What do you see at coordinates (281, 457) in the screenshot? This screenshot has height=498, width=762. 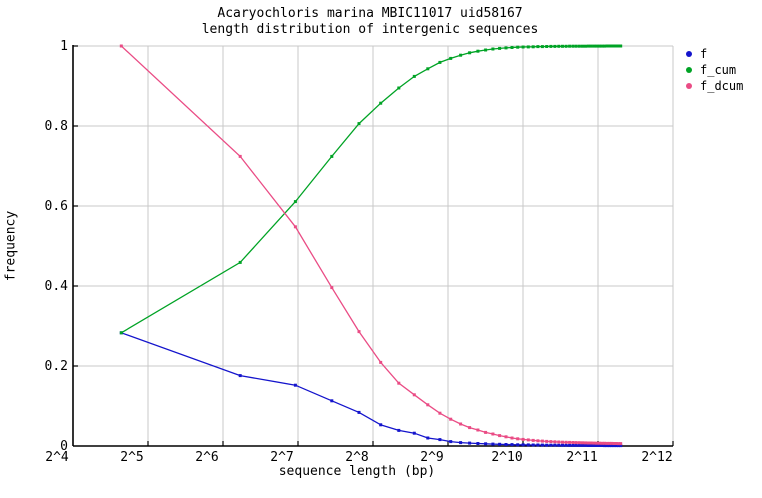 I see `x-tick-label: 2^7` at bounding box center [281, 457].